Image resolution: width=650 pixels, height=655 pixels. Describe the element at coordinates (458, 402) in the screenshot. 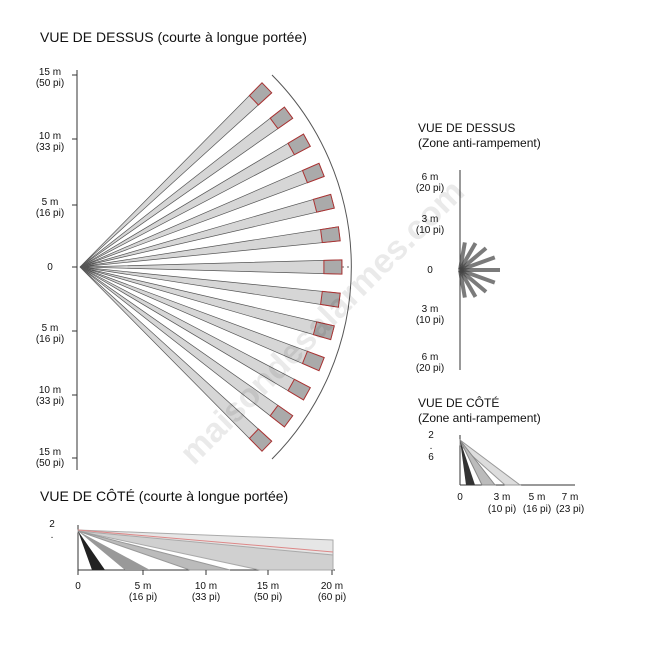

I see `title: VUE DE CÔTÉ` at that location.